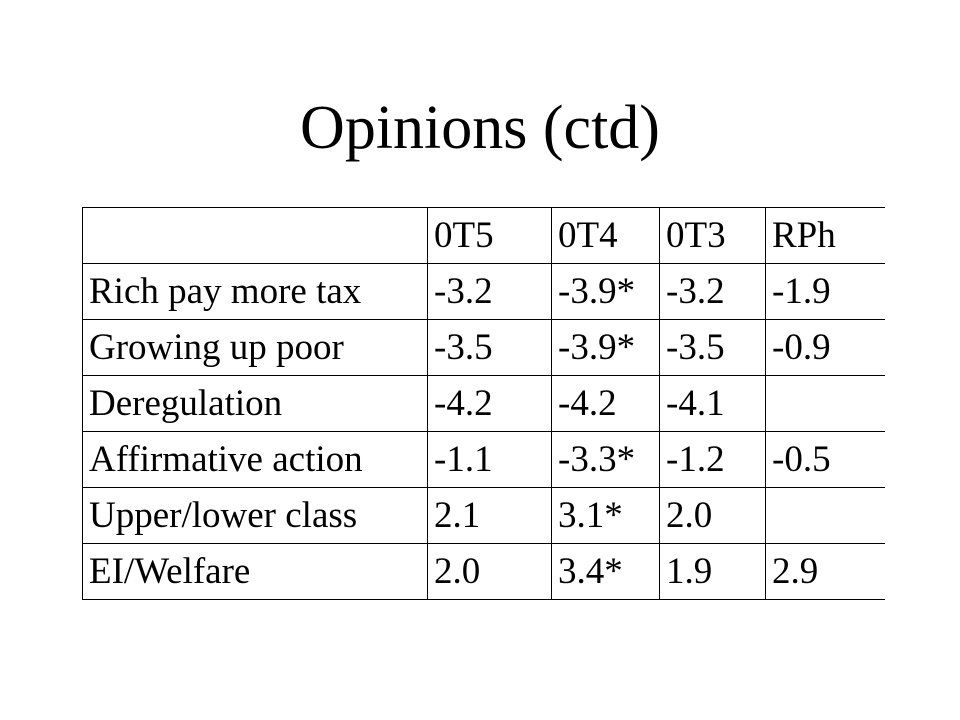 This screenshot has width=960, height=720. I want to click on cell-0t3: -3.5, so click(712, 347).